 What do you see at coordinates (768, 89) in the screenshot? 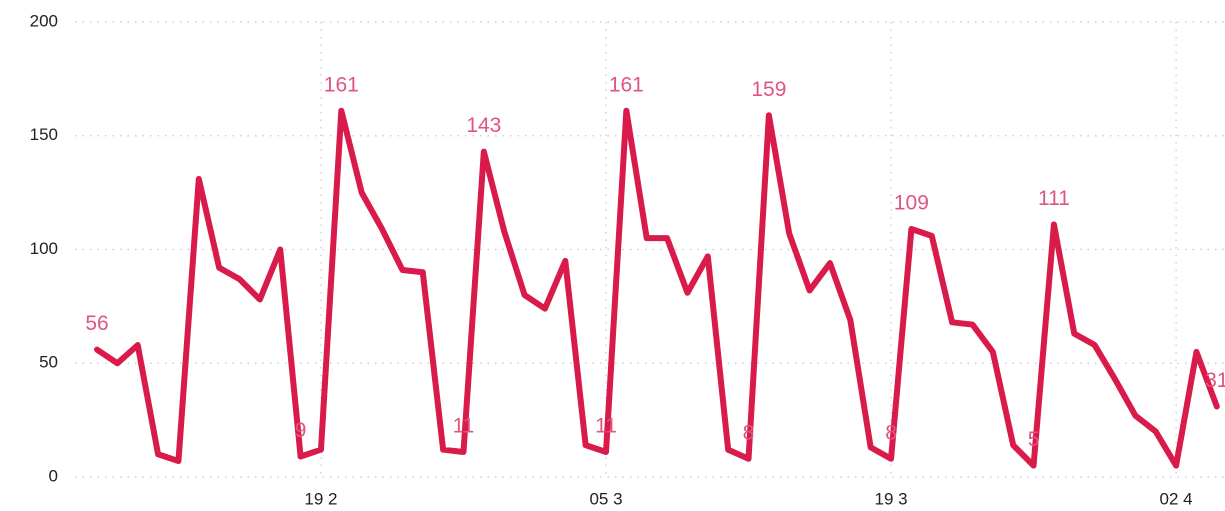
I see `value-label: 159` at bounding box center [768, 89].